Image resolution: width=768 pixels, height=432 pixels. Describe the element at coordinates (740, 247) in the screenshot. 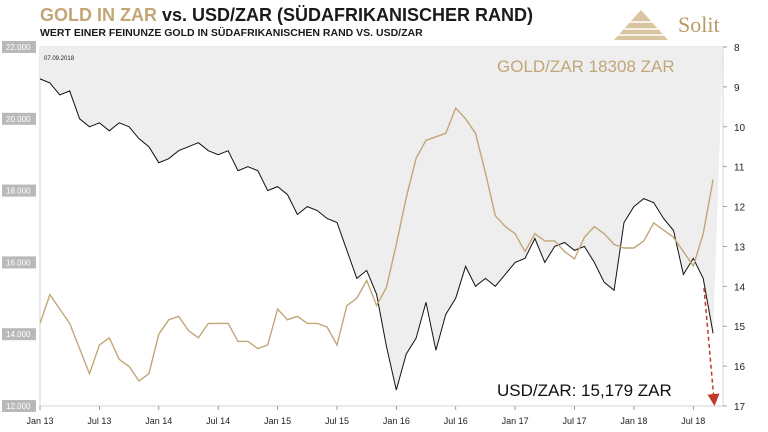

I see `y-right-tick-label: 13` at that location.